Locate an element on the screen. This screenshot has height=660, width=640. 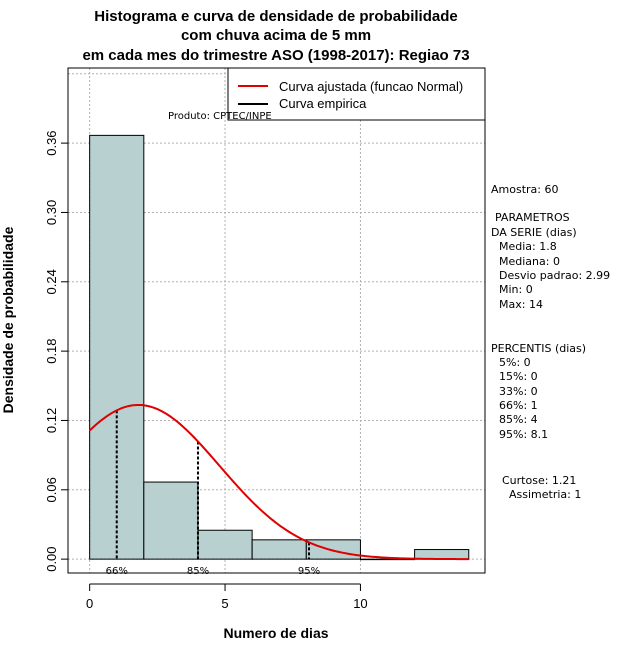
stat-sd: Desvio padrao: 2.99 is located at coordinates (554, 275).